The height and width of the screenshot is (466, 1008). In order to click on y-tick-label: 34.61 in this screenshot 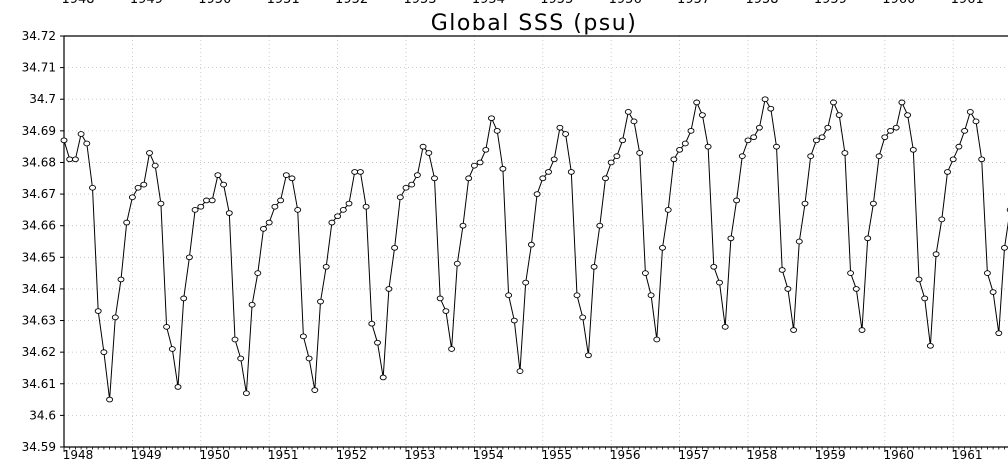, I will do `click(39, 384)`.